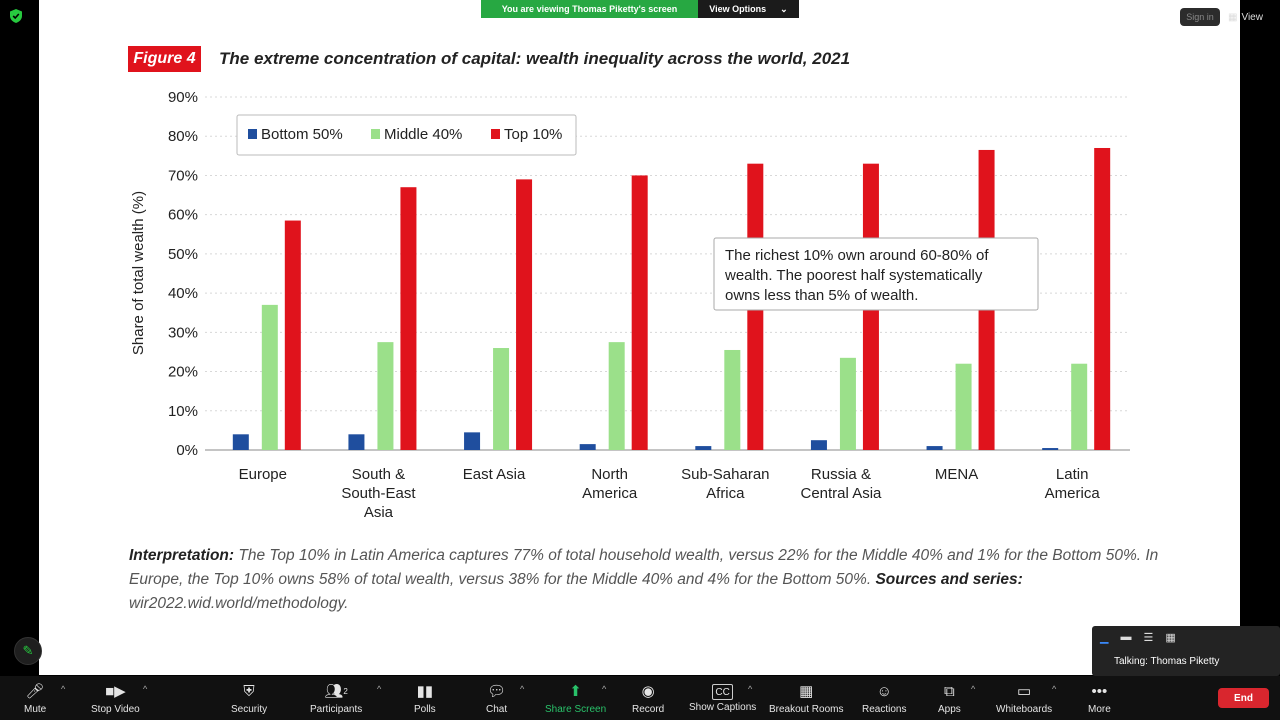 This screenshot has height=720, width=1280. I want to click on security-button: ⛨ Security, so click(249, 698).